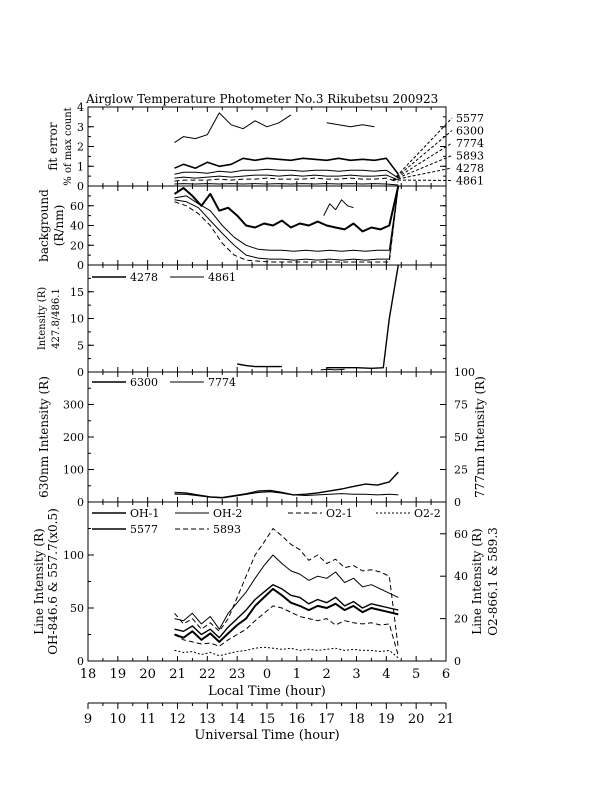 This screenshot has width=612, height=792. I want to click on x-tick-label-local: 23, so click(237, 674).